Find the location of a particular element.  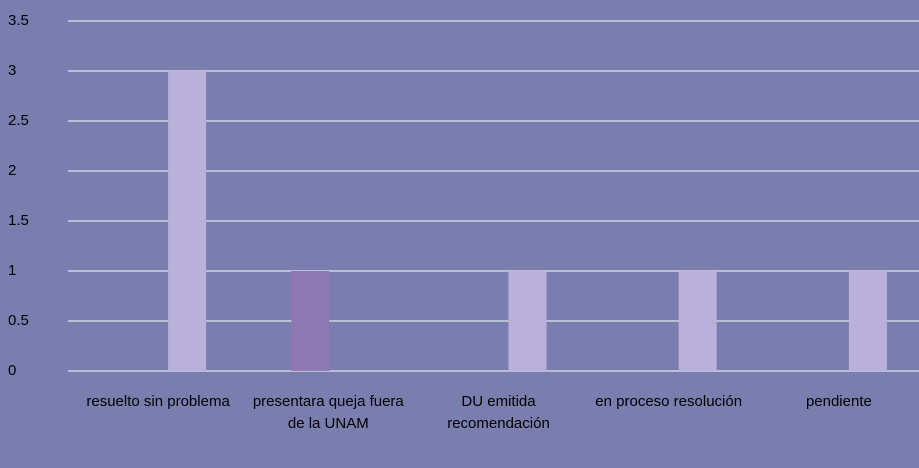

y-tick-label: 1.5 is located at coordinates (18, 220).